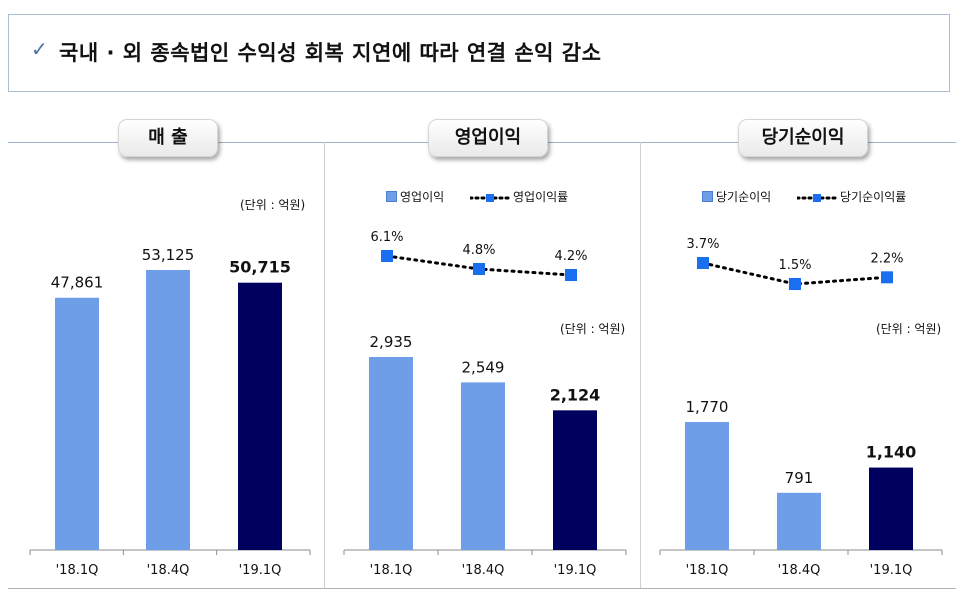  Describe the element at coordinates (168, 138) in the screenshot. I see `revenue-panel-title: 매 출` at that location.